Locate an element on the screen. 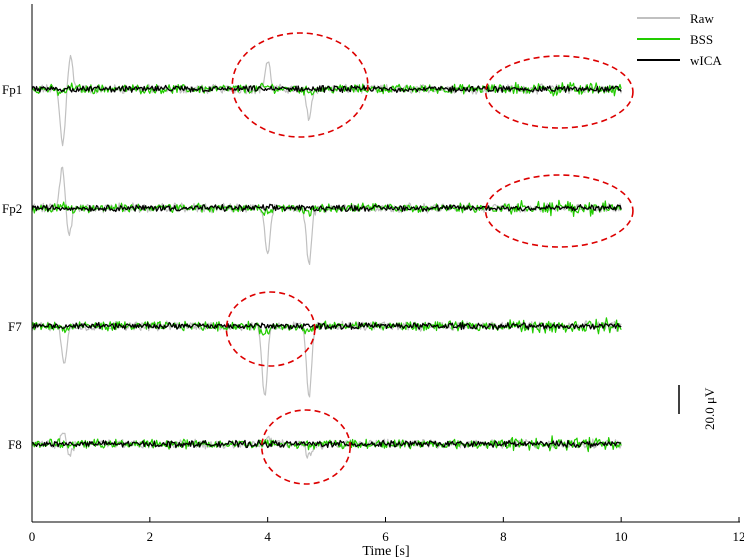  channel-label-f7: F7 is located at coordinates (15, 326).